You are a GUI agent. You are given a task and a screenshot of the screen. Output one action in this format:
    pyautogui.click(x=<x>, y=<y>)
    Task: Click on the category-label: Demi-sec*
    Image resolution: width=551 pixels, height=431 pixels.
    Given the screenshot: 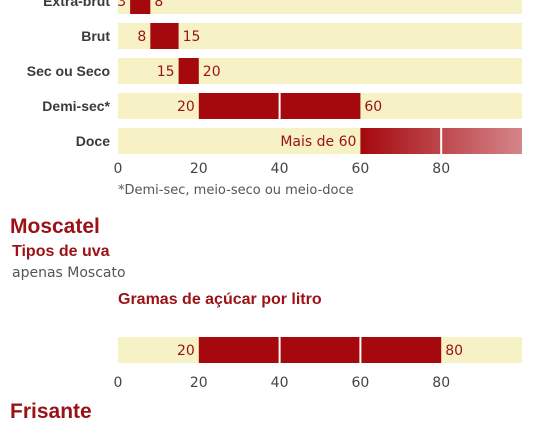 What is the action you would take?
    pyautogui.click(x=76, y=106)
    